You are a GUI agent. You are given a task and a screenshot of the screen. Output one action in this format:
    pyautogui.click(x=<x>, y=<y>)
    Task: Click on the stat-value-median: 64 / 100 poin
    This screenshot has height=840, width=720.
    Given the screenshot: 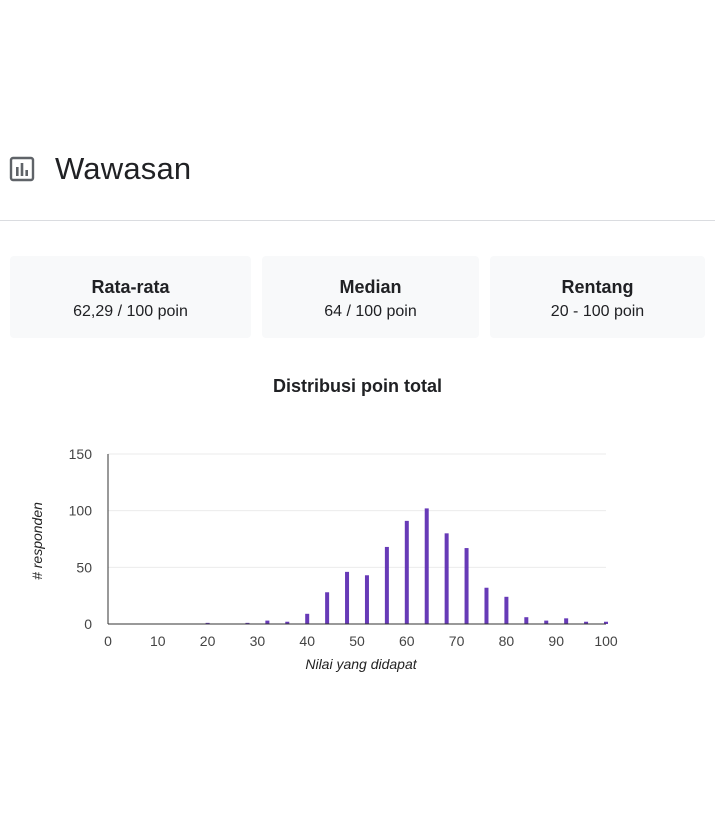 What is the action you would take?
    pyautogui.click(x=370, y=311)
    